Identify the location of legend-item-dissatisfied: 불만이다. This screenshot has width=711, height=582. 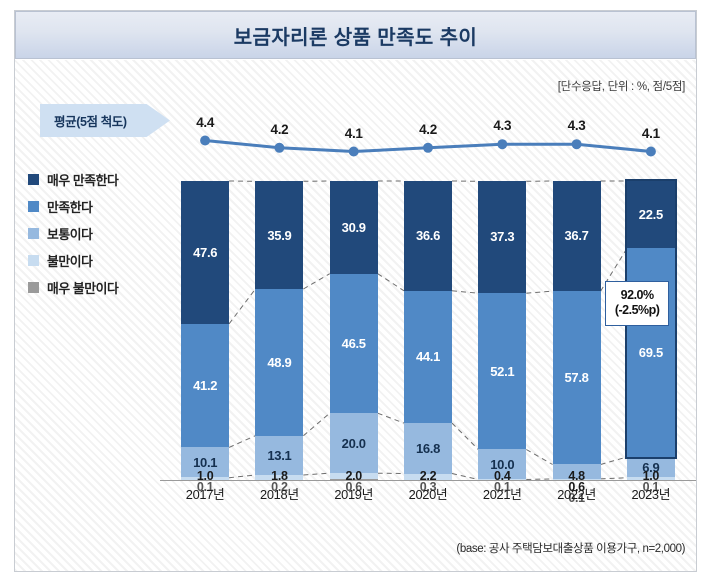
(103, 260).